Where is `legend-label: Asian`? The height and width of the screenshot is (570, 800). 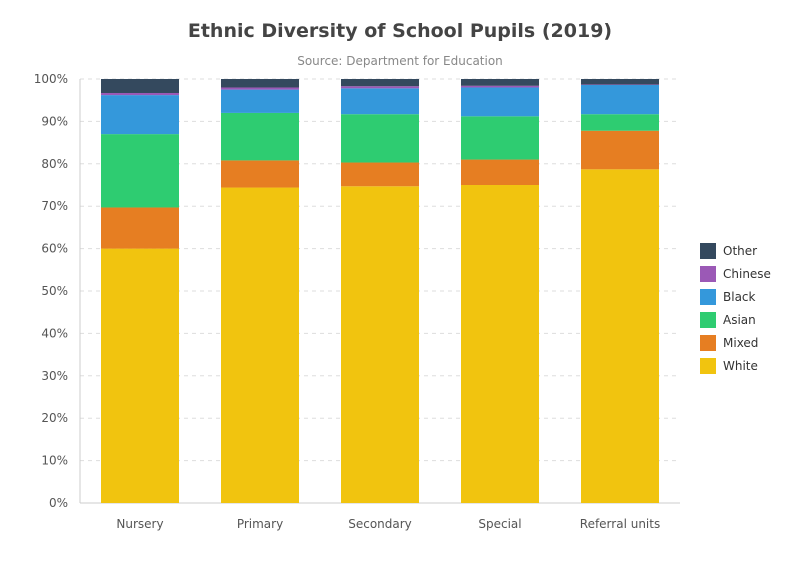
legend-label: Asian is located at coordinates (739, 319).